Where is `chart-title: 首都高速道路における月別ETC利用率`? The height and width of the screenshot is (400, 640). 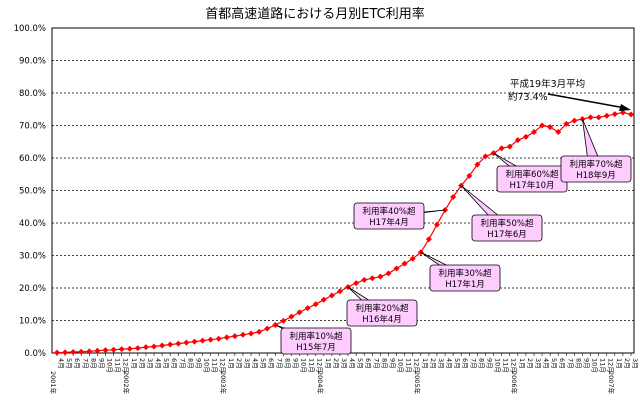
chart-title: 首都高速道路における月別ETC利用率 is located at coordinates (314, 14).